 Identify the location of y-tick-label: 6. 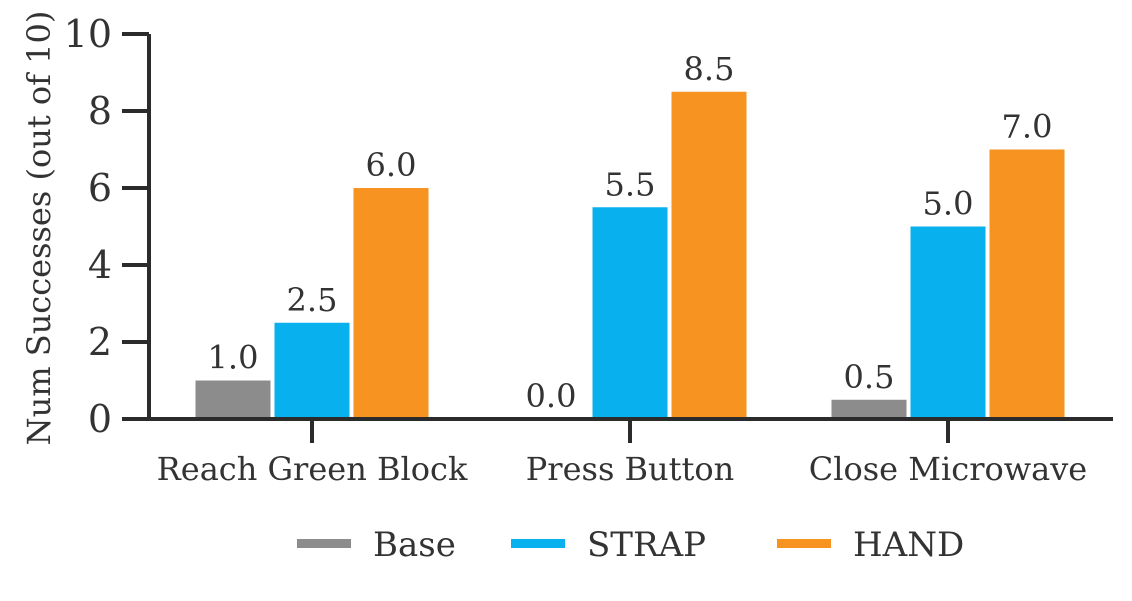
(100, 188).